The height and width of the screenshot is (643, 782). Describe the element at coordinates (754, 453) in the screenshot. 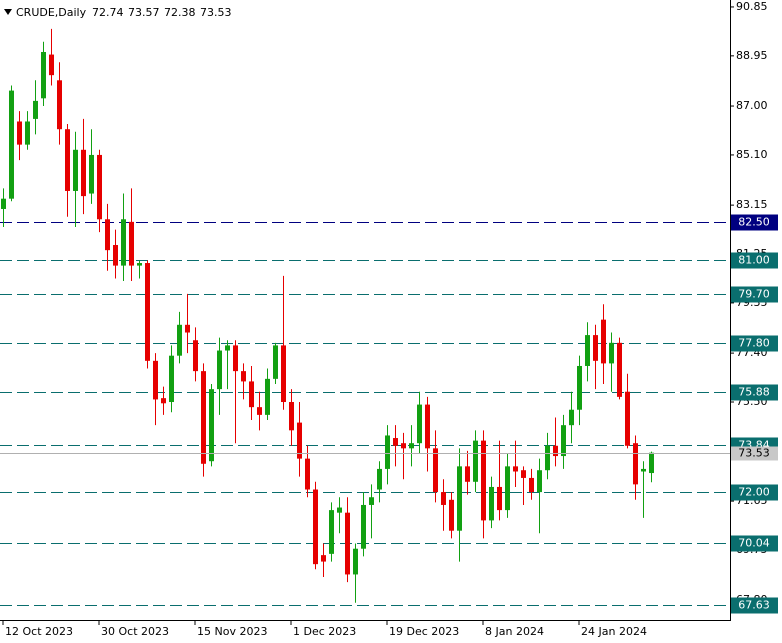

I see `last-price-label: 73.53` at that location.